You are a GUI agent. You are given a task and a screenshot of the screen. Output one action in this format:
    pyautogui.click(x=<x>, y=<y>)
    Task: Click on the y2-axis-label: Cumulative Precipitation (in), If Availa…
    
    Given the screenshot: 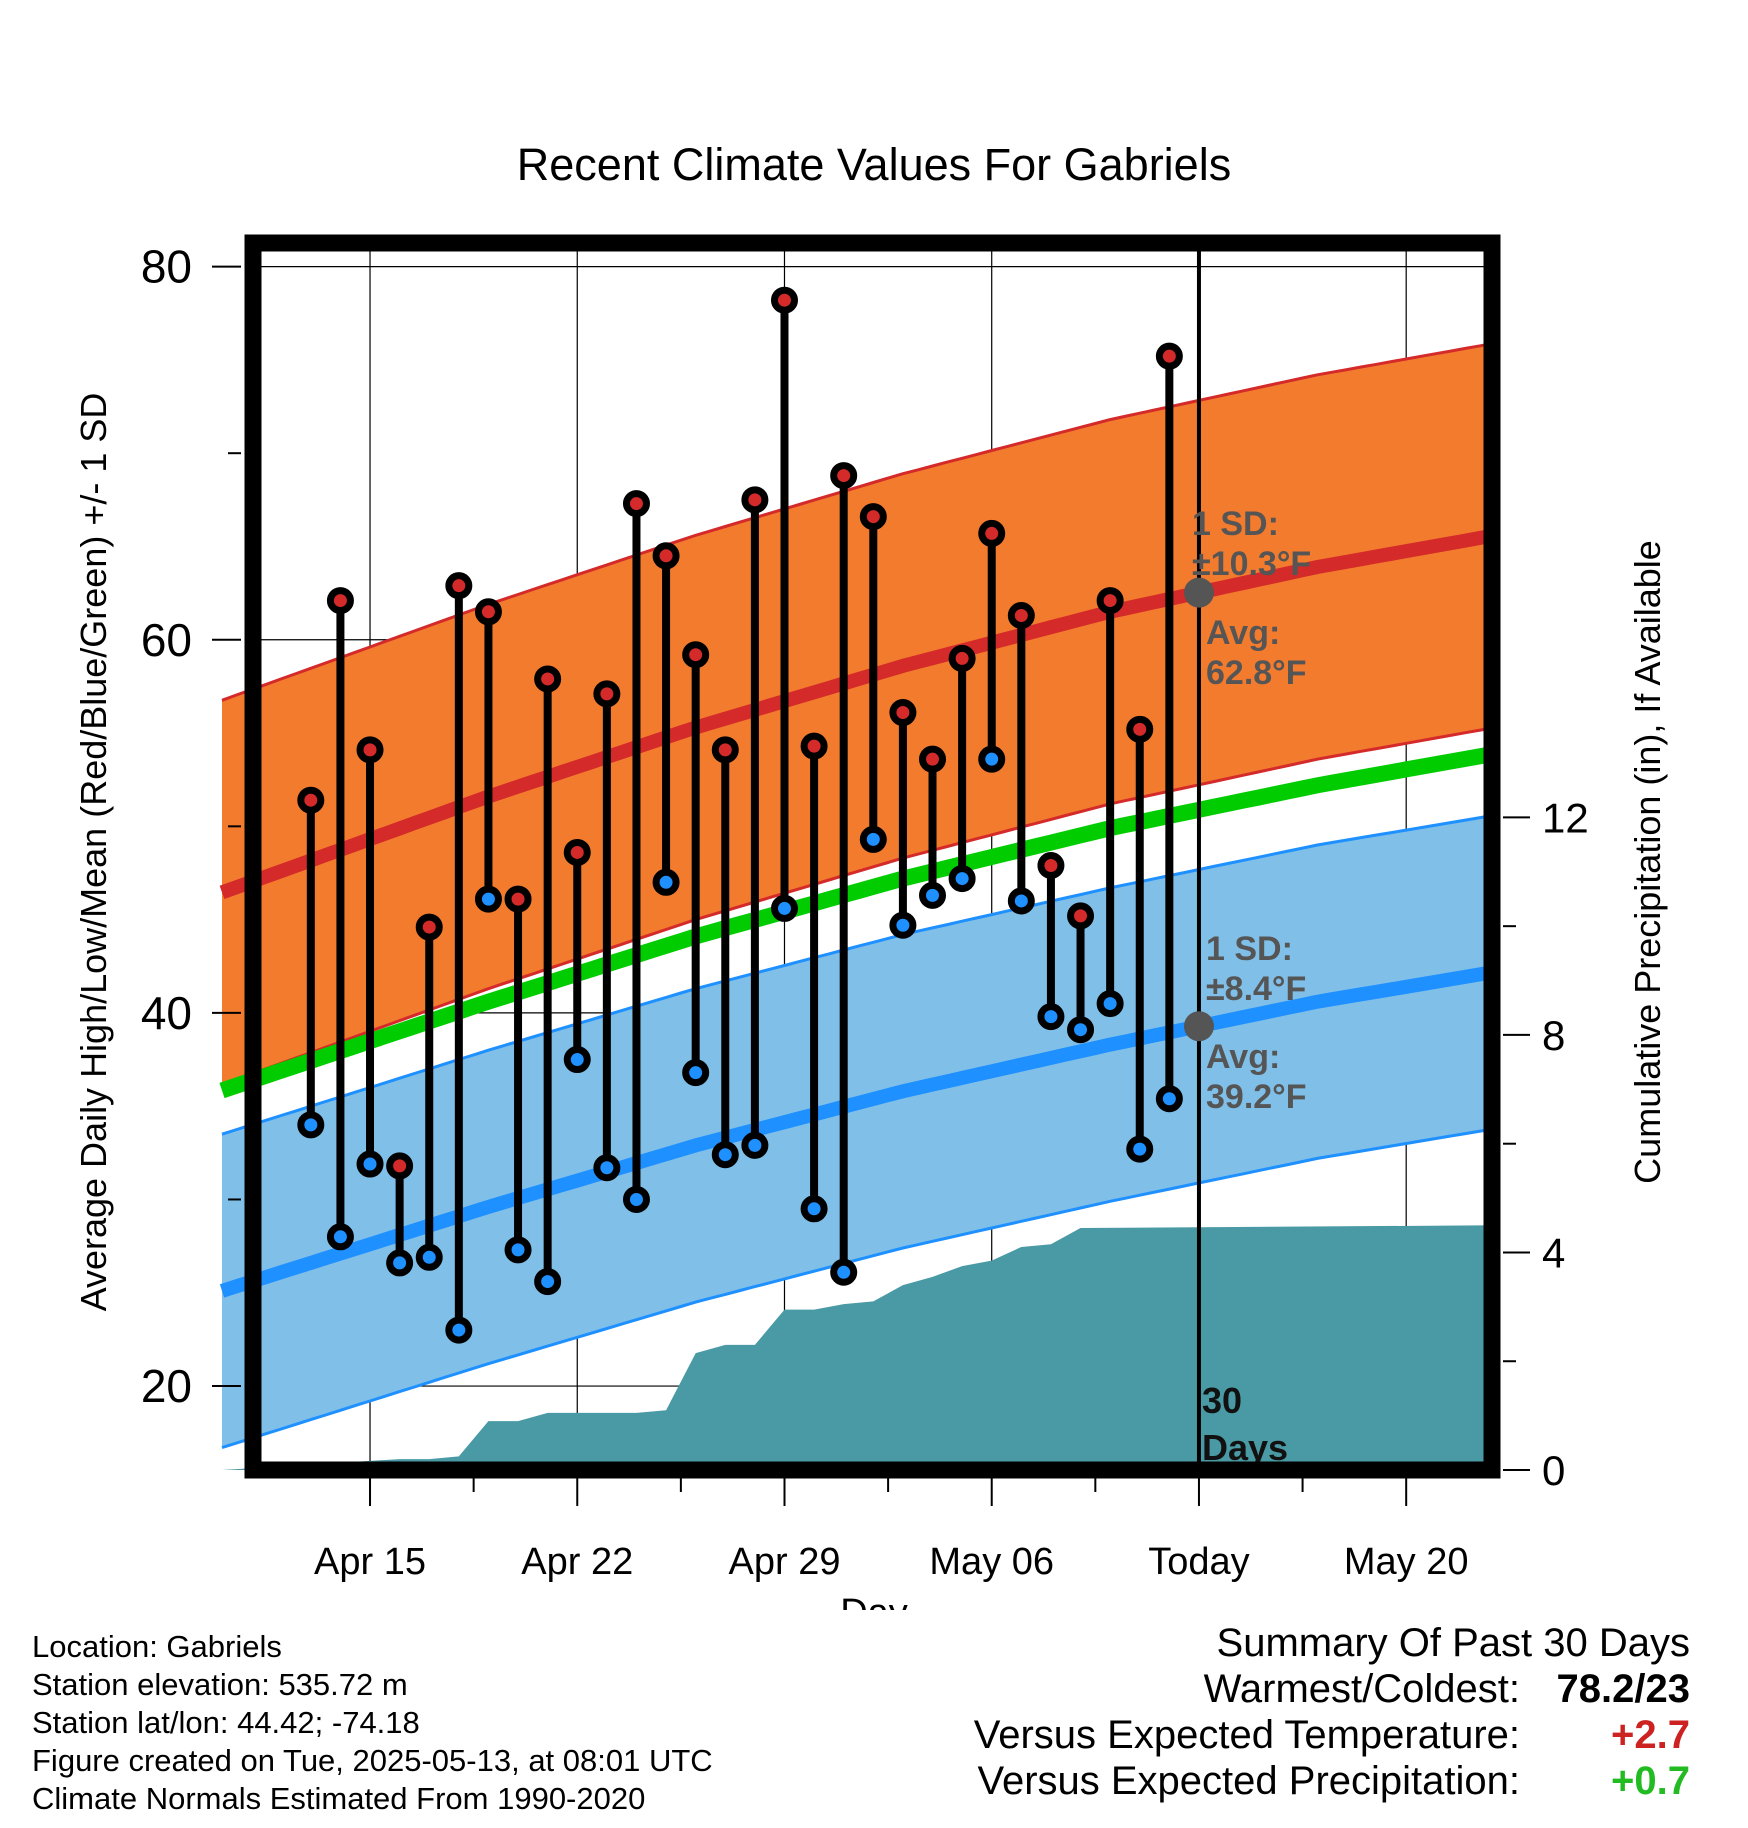 What is the action you would take?
    pyautogui.click(x=1647, y=862)
    